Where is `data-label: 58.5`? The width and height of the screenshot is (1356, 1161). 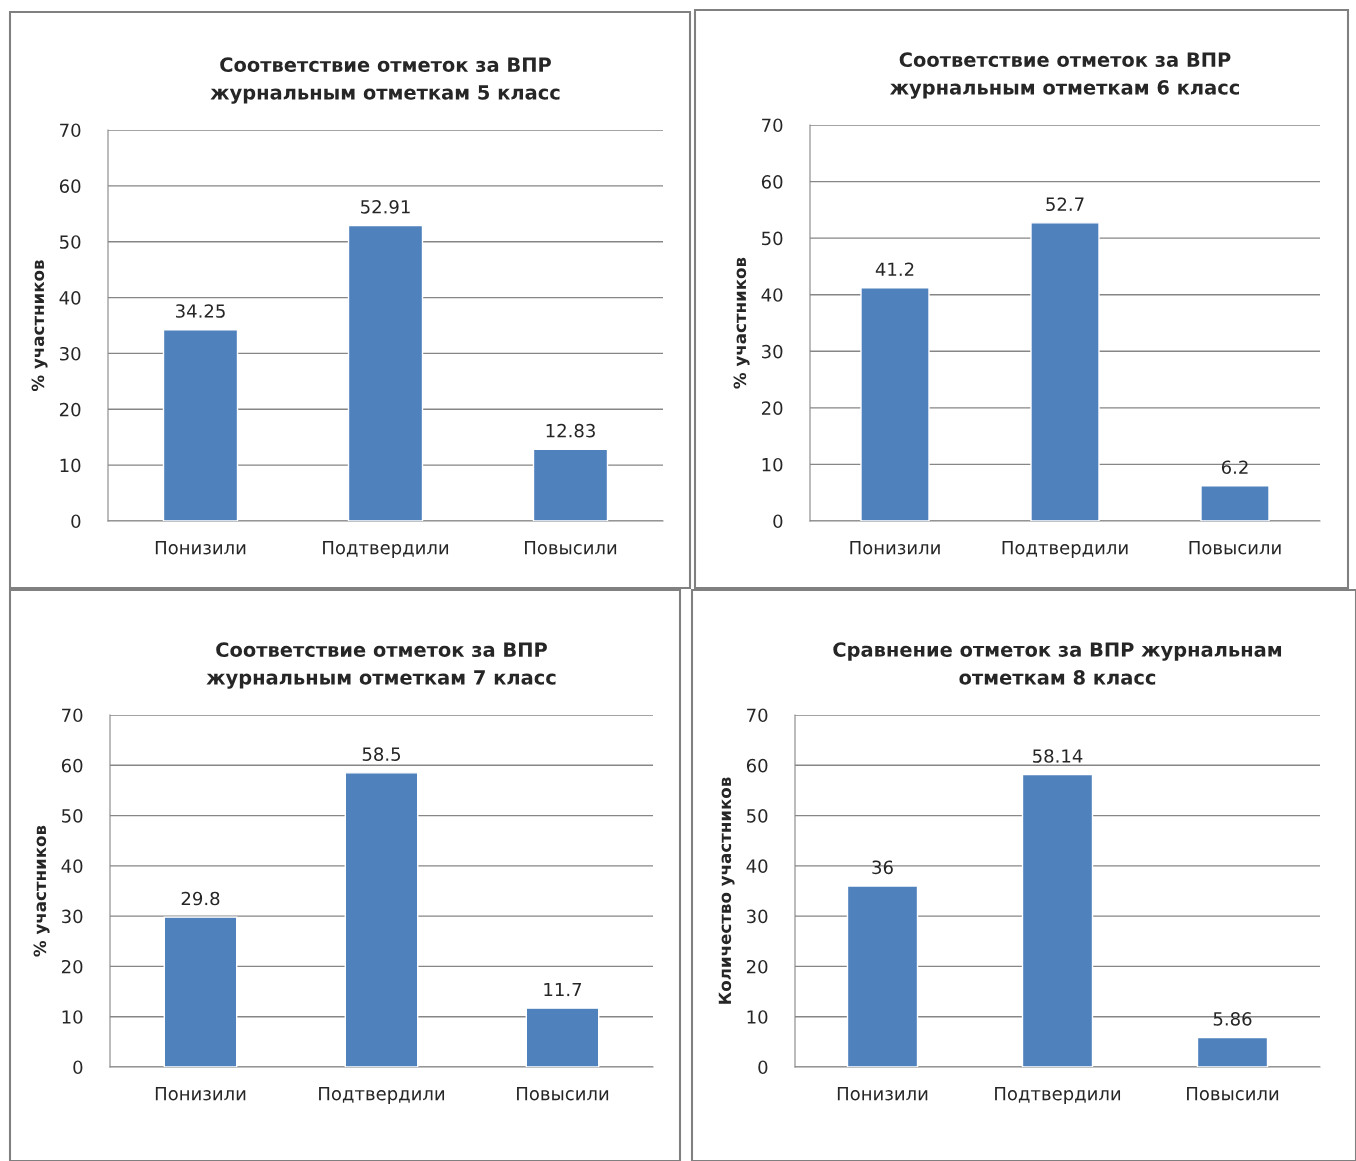 data-label: 58.5 is located at coordinates (381, 754).